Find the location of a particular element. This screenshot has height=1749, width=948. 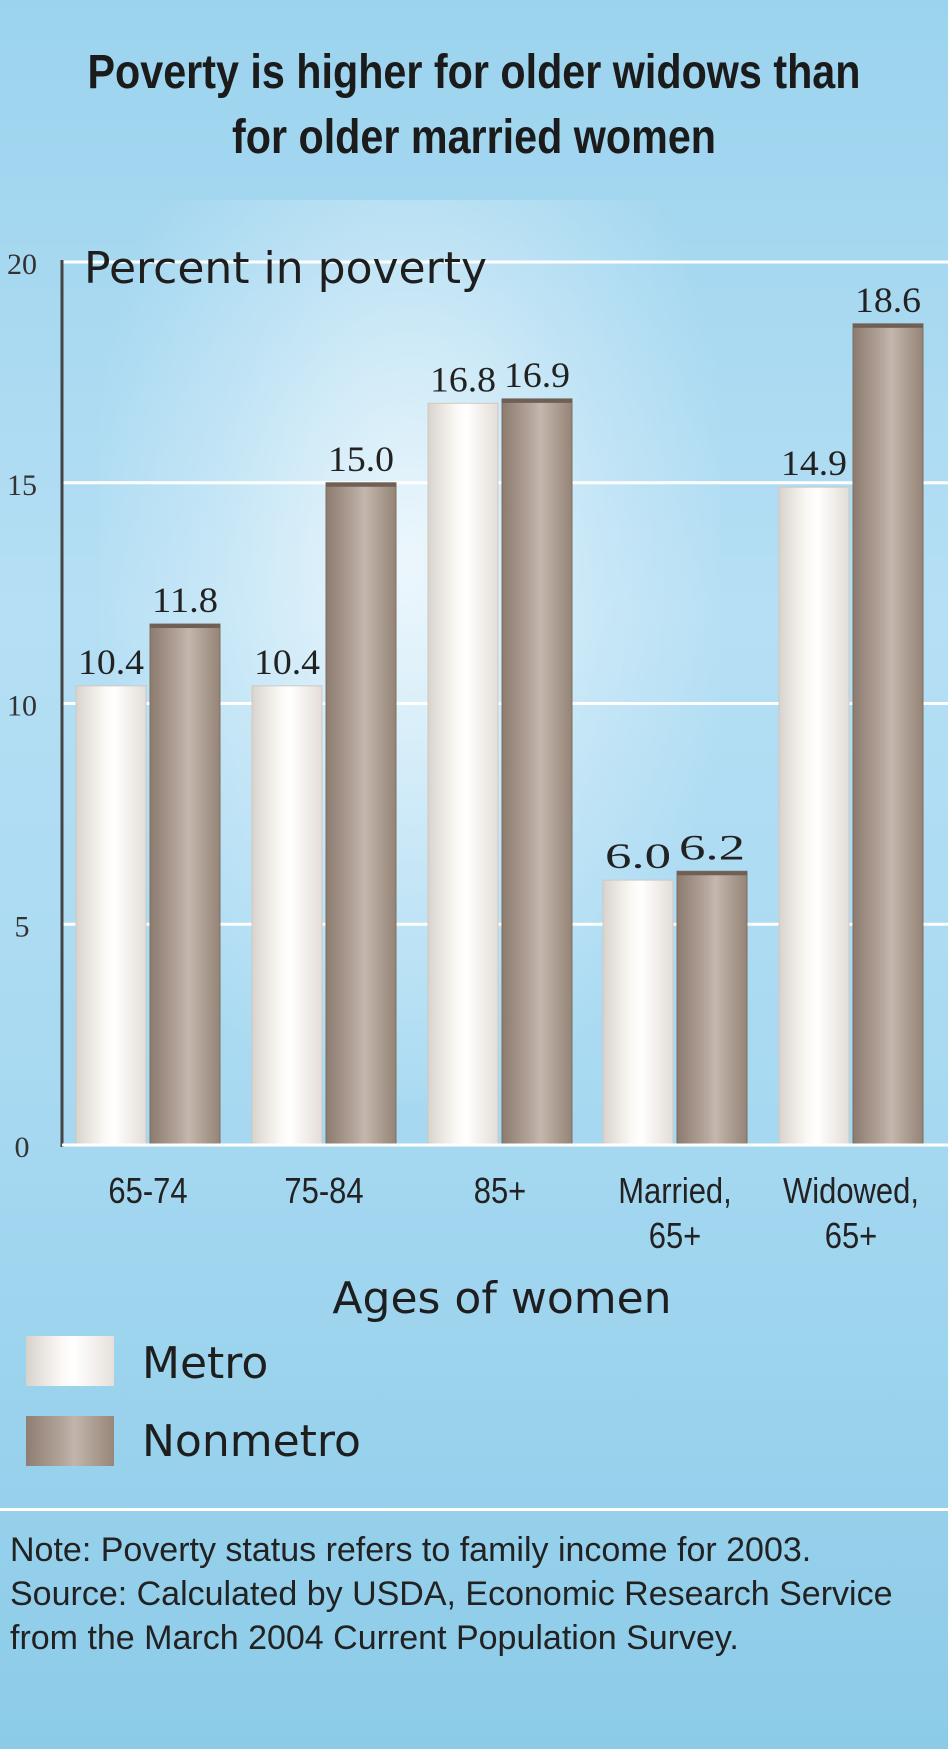

y-tick-label: 5 is located at coordinates (22, 926).